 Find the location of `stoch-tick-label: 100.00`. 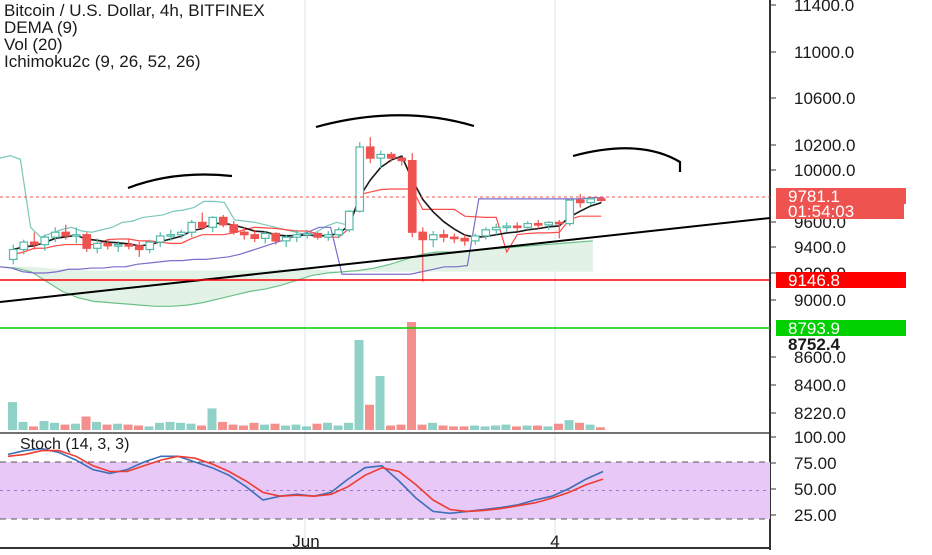

stoch-tick-label: 100.00 is located at coordinates (820, 437).